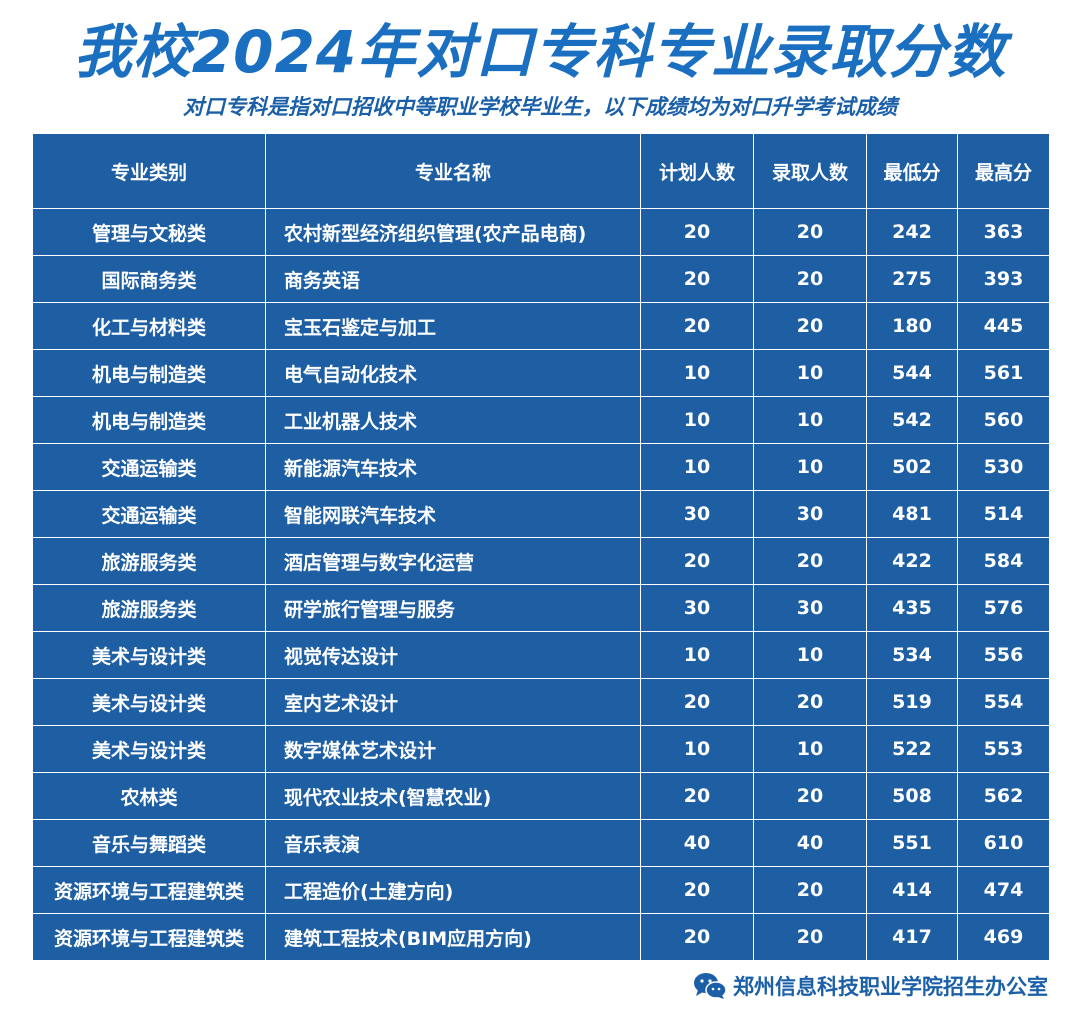 This screenshot has width=1080, height=1023. Describe the element at coordinates (1003, 796) in the screenshot. I see `cell-max-score: 562` at that location.